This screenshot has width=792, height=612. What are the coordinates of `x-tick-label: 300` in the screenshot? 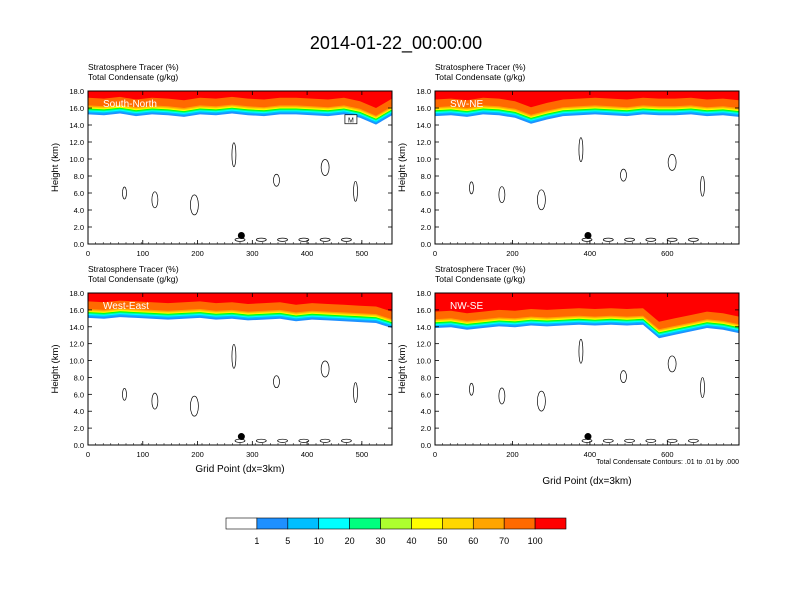 It's located at (252, 253).